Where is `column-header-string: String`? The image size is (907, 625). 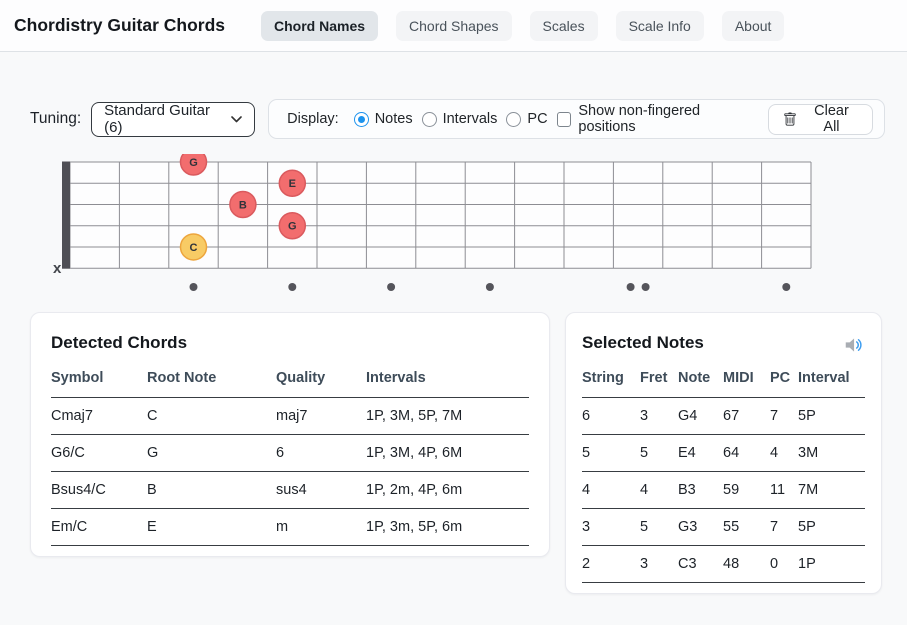
column-header-string: String is located at coordinates (611, 379).